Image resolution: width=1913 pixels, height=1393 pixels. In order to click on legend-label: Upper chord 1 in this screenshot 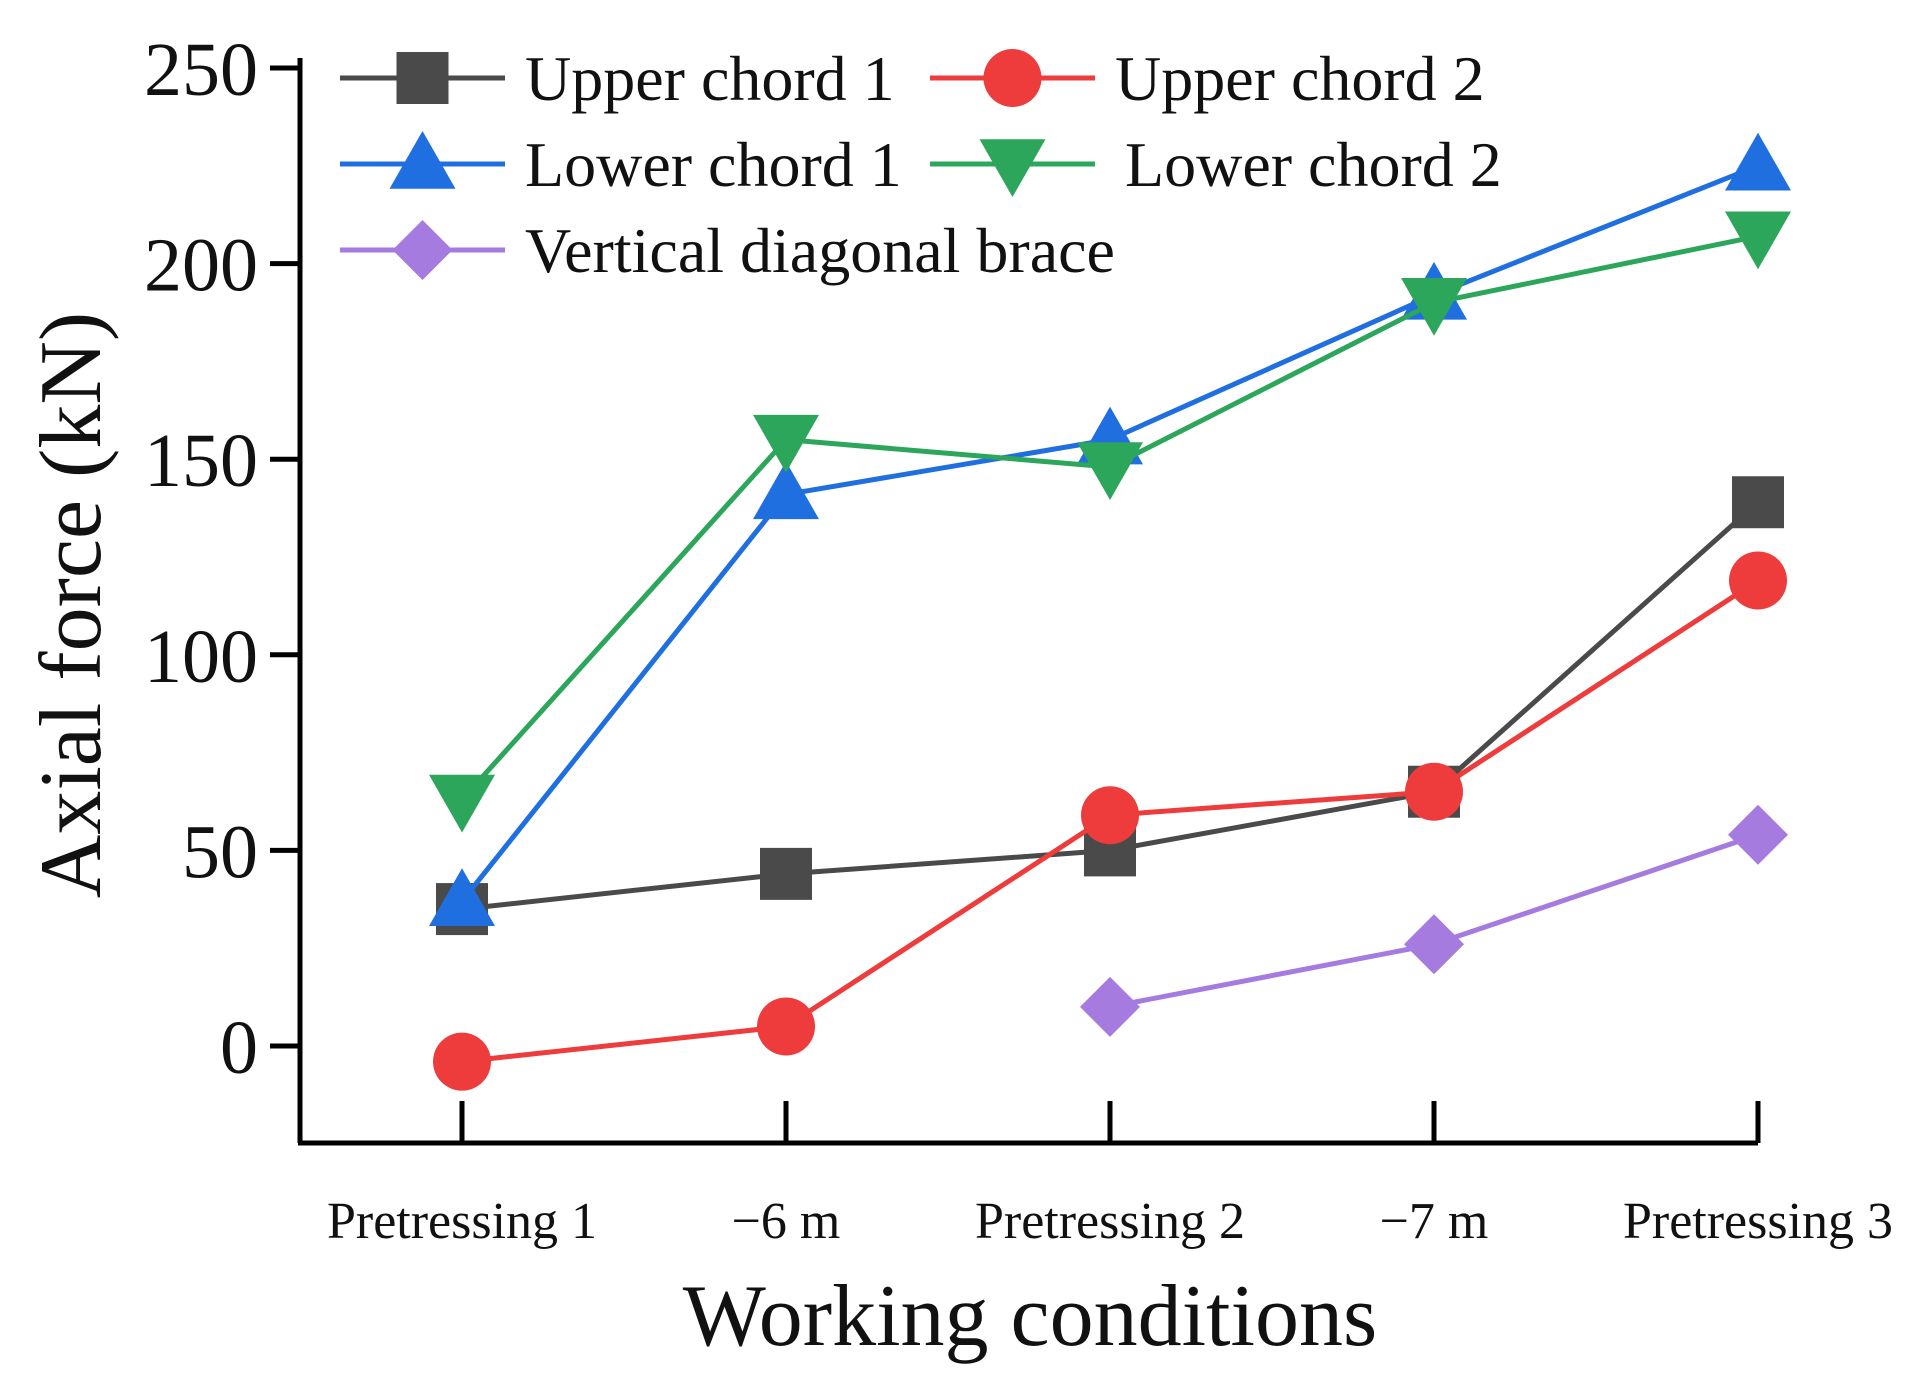, I will do `click(710, 78)`.